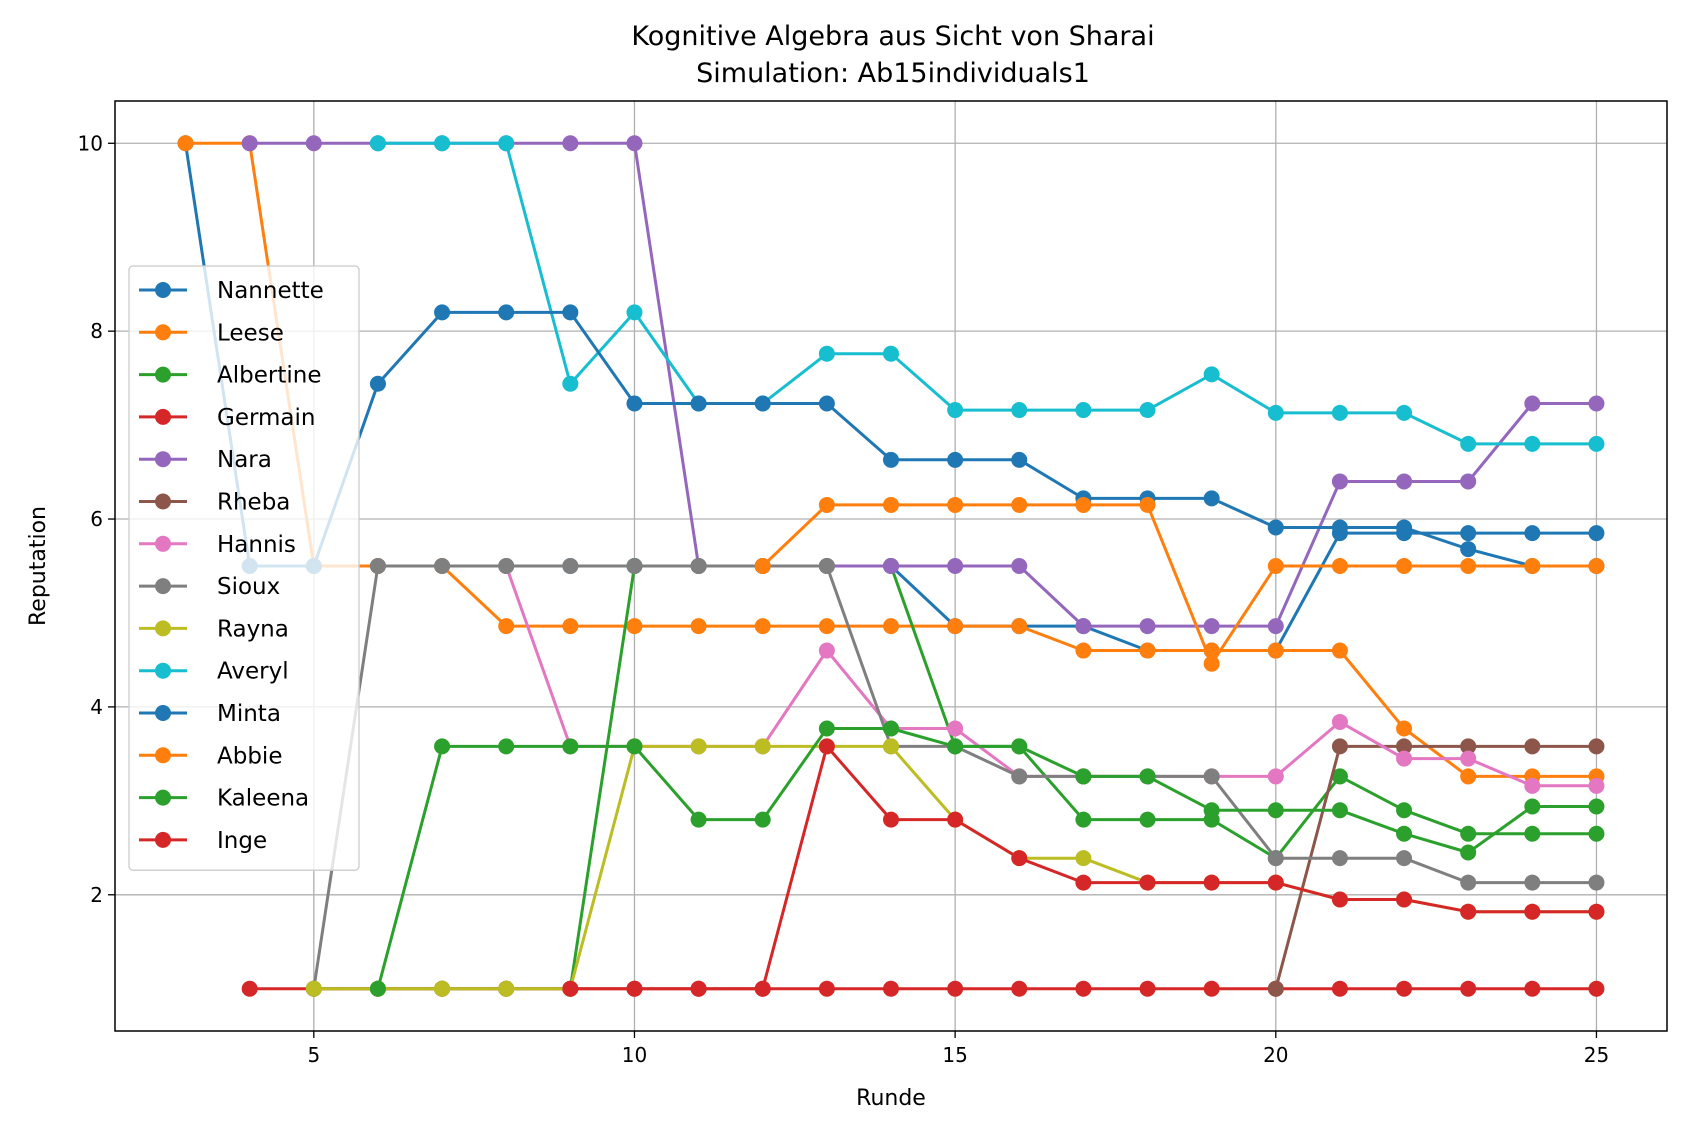  Describe the element at coordinates (96, 519) in the screenshot. I see `y-tick-label: 6` at that location.